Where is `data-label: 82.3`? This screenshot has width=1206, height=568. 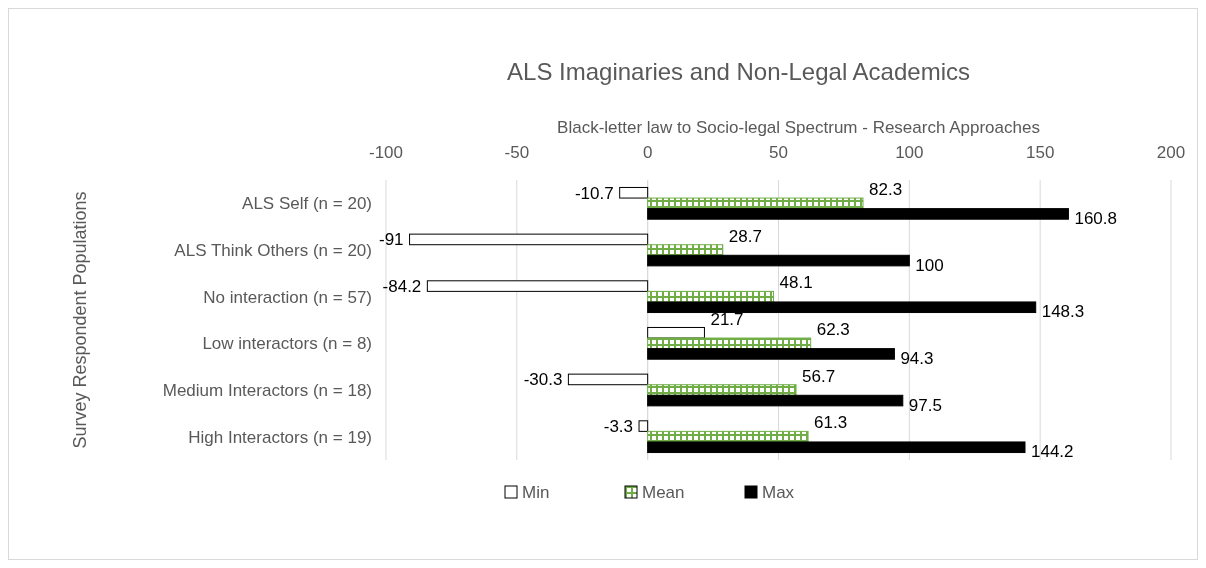 data-label: 82.3 is located at coordinates (886, 190).